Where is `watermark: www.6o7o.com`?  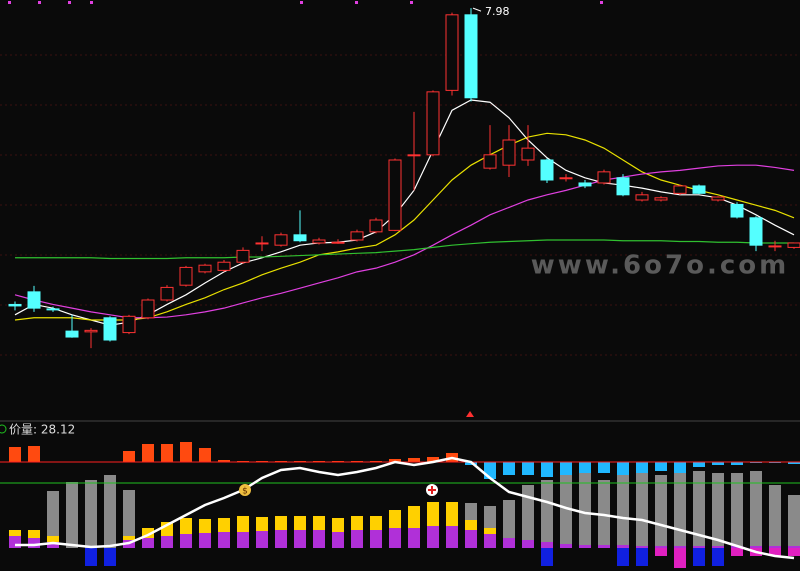
watermark: www.6o7o.com is located at coordinates (660, 266).